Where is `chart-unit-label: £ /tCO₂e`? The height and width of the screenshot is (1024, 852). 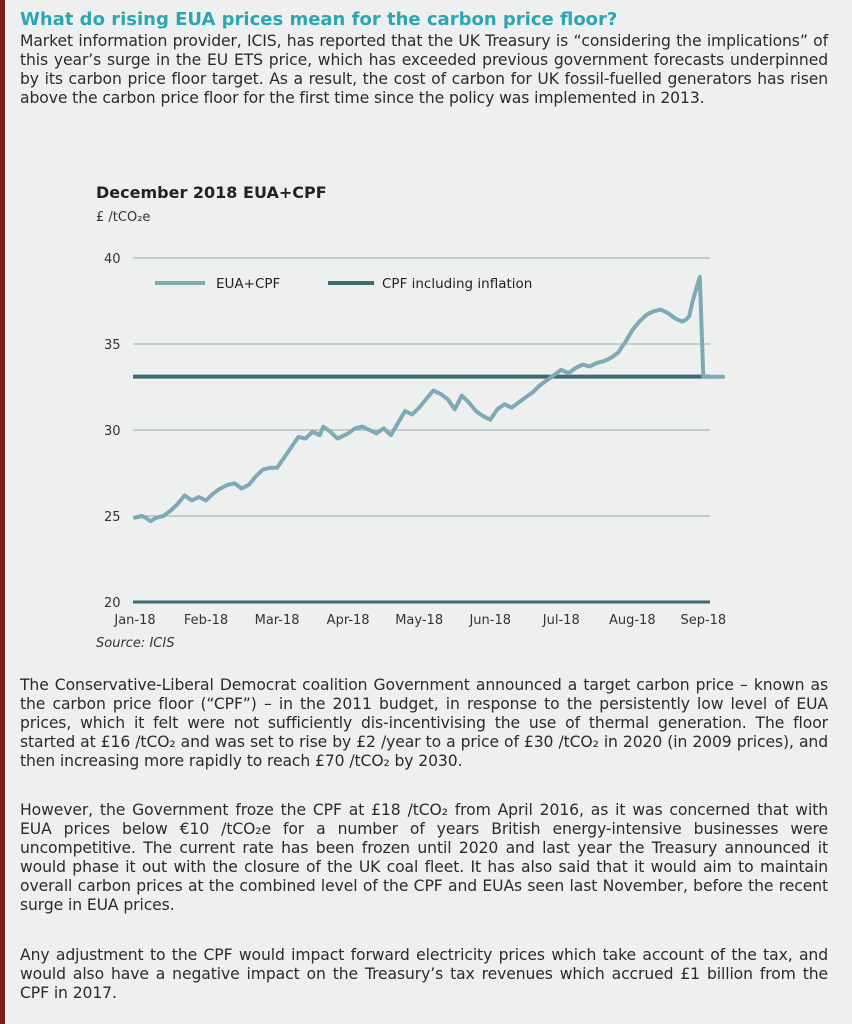 chart-unit-label: £ /tCO₂e is located at coordinates (123, 217).